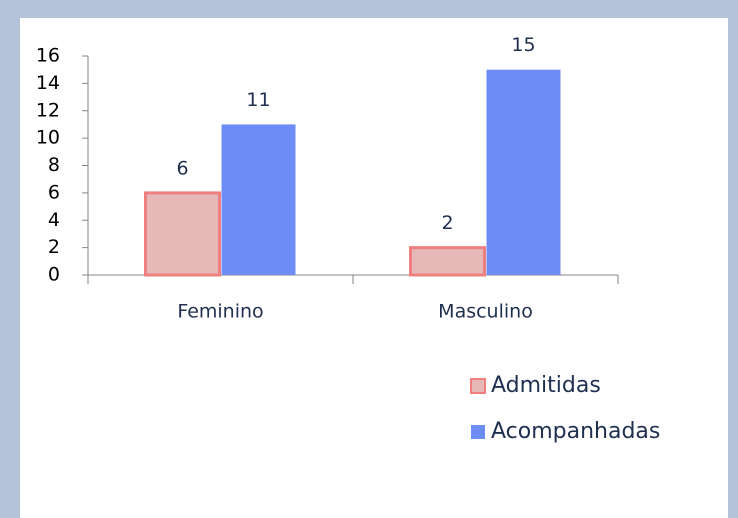 This screenshot has height=518, width=738. What do you see at coordinates (523, 45) in the screenshot?
I see `value-label: 15` at bounding box center [523, 45].